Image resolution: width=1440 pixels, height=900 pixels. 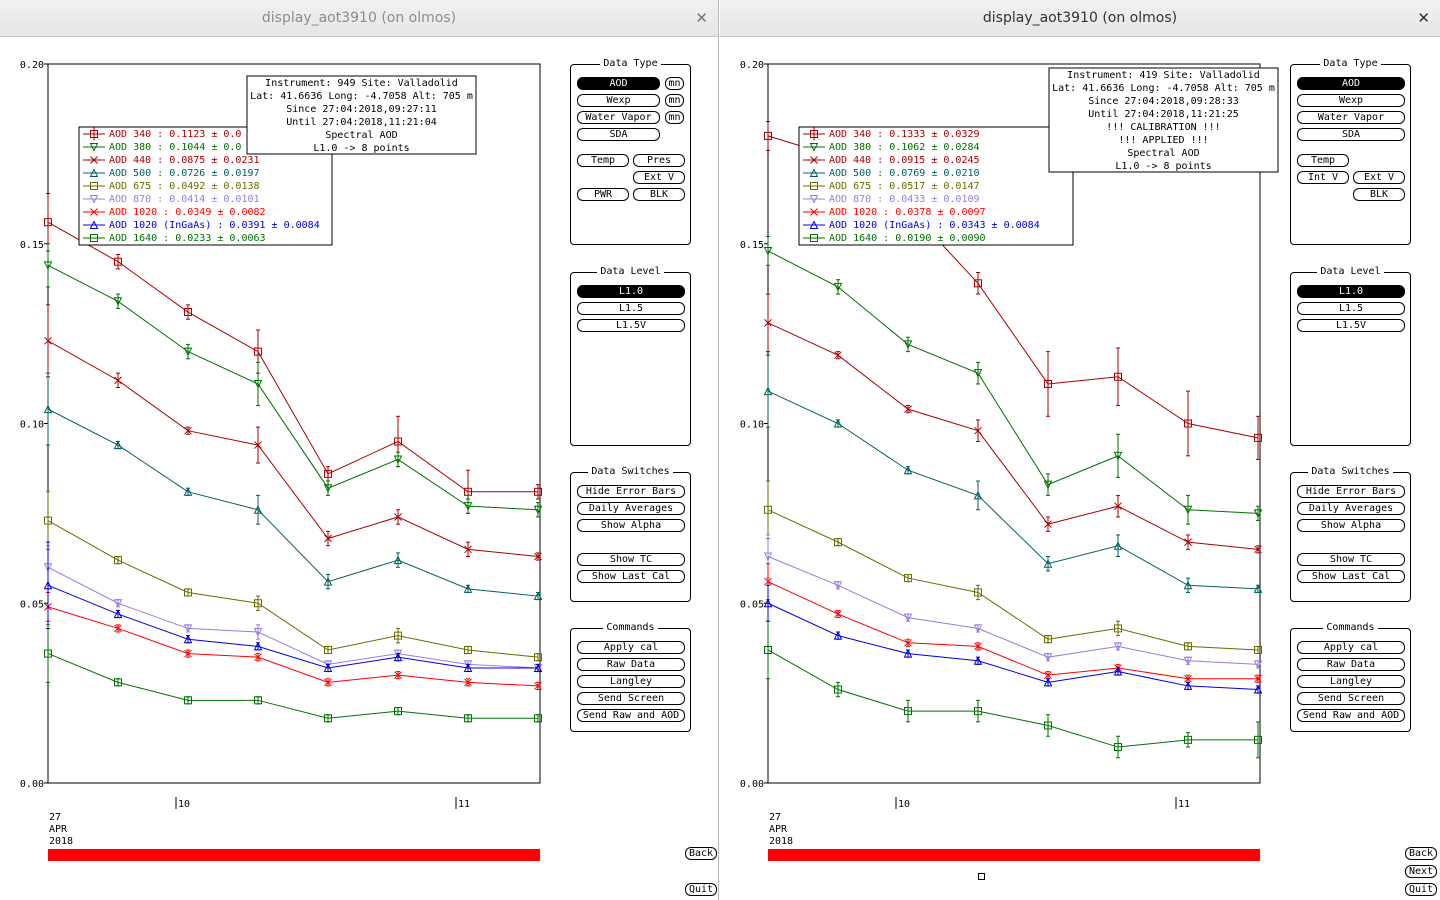 I want to click on y-tick-label: 0.15, so click(x=752, y=245).